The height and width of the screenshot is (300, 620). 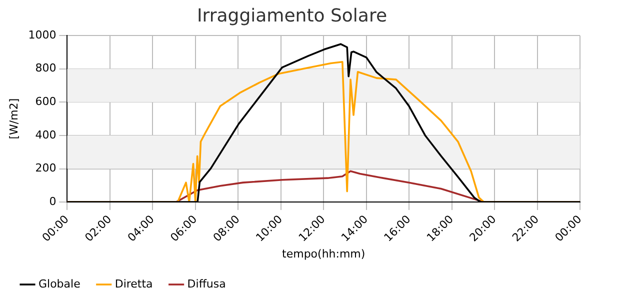 I want to click on y-tick-label: 0, so click(x=52, y=201).